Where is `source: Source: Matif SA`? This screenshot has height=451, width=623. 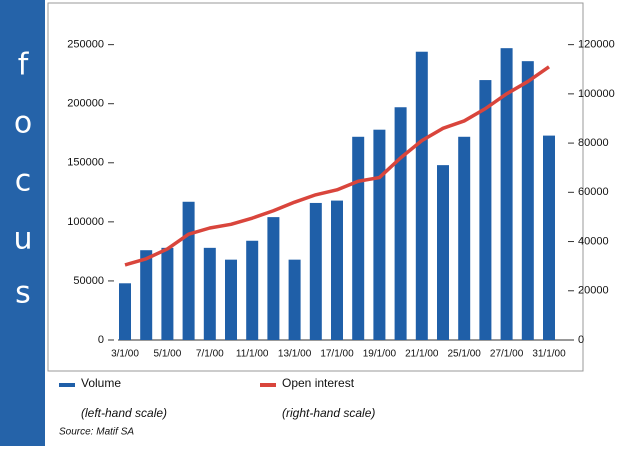 source: Source: Matif SA is located at coordinates (96, 432).